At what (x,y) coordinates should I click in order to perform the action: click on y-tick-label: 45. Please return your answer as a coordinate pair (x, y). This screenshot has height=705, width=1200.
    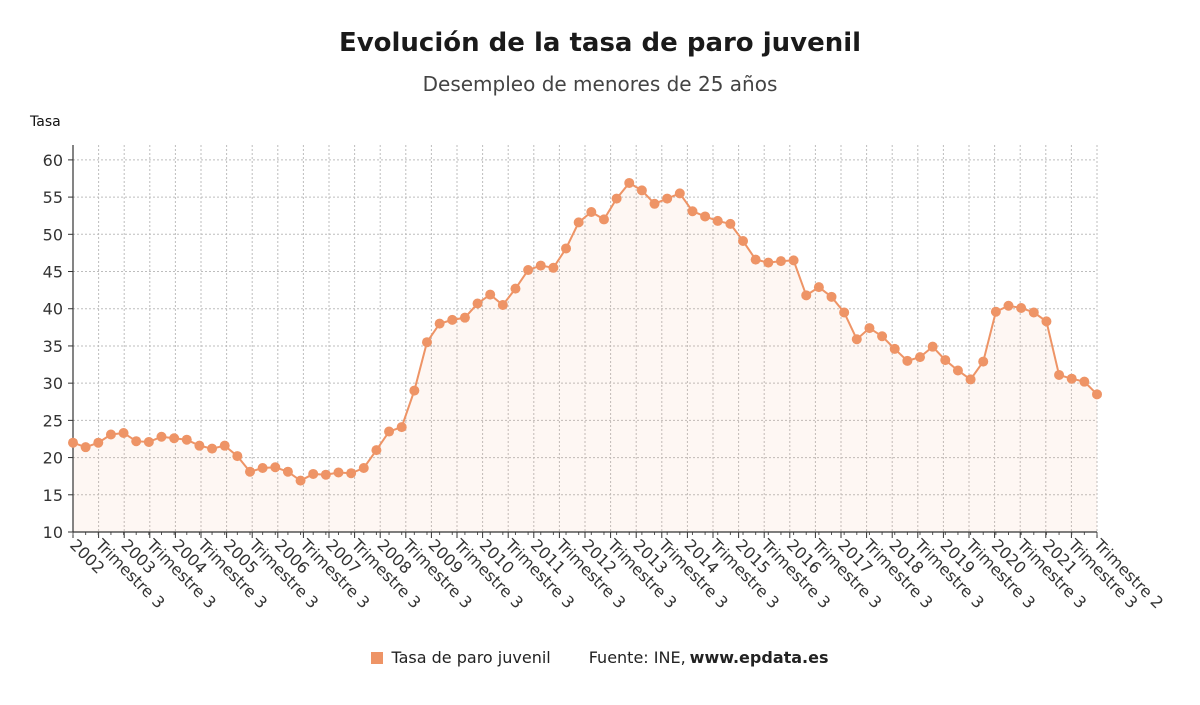
    Looking at the image, I should click on (53, 272).